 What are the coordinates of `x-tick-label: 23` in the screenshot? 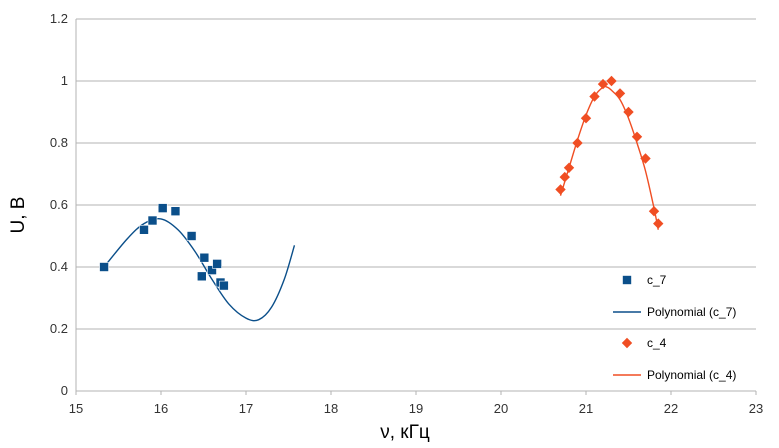 It's located at (756, 408).